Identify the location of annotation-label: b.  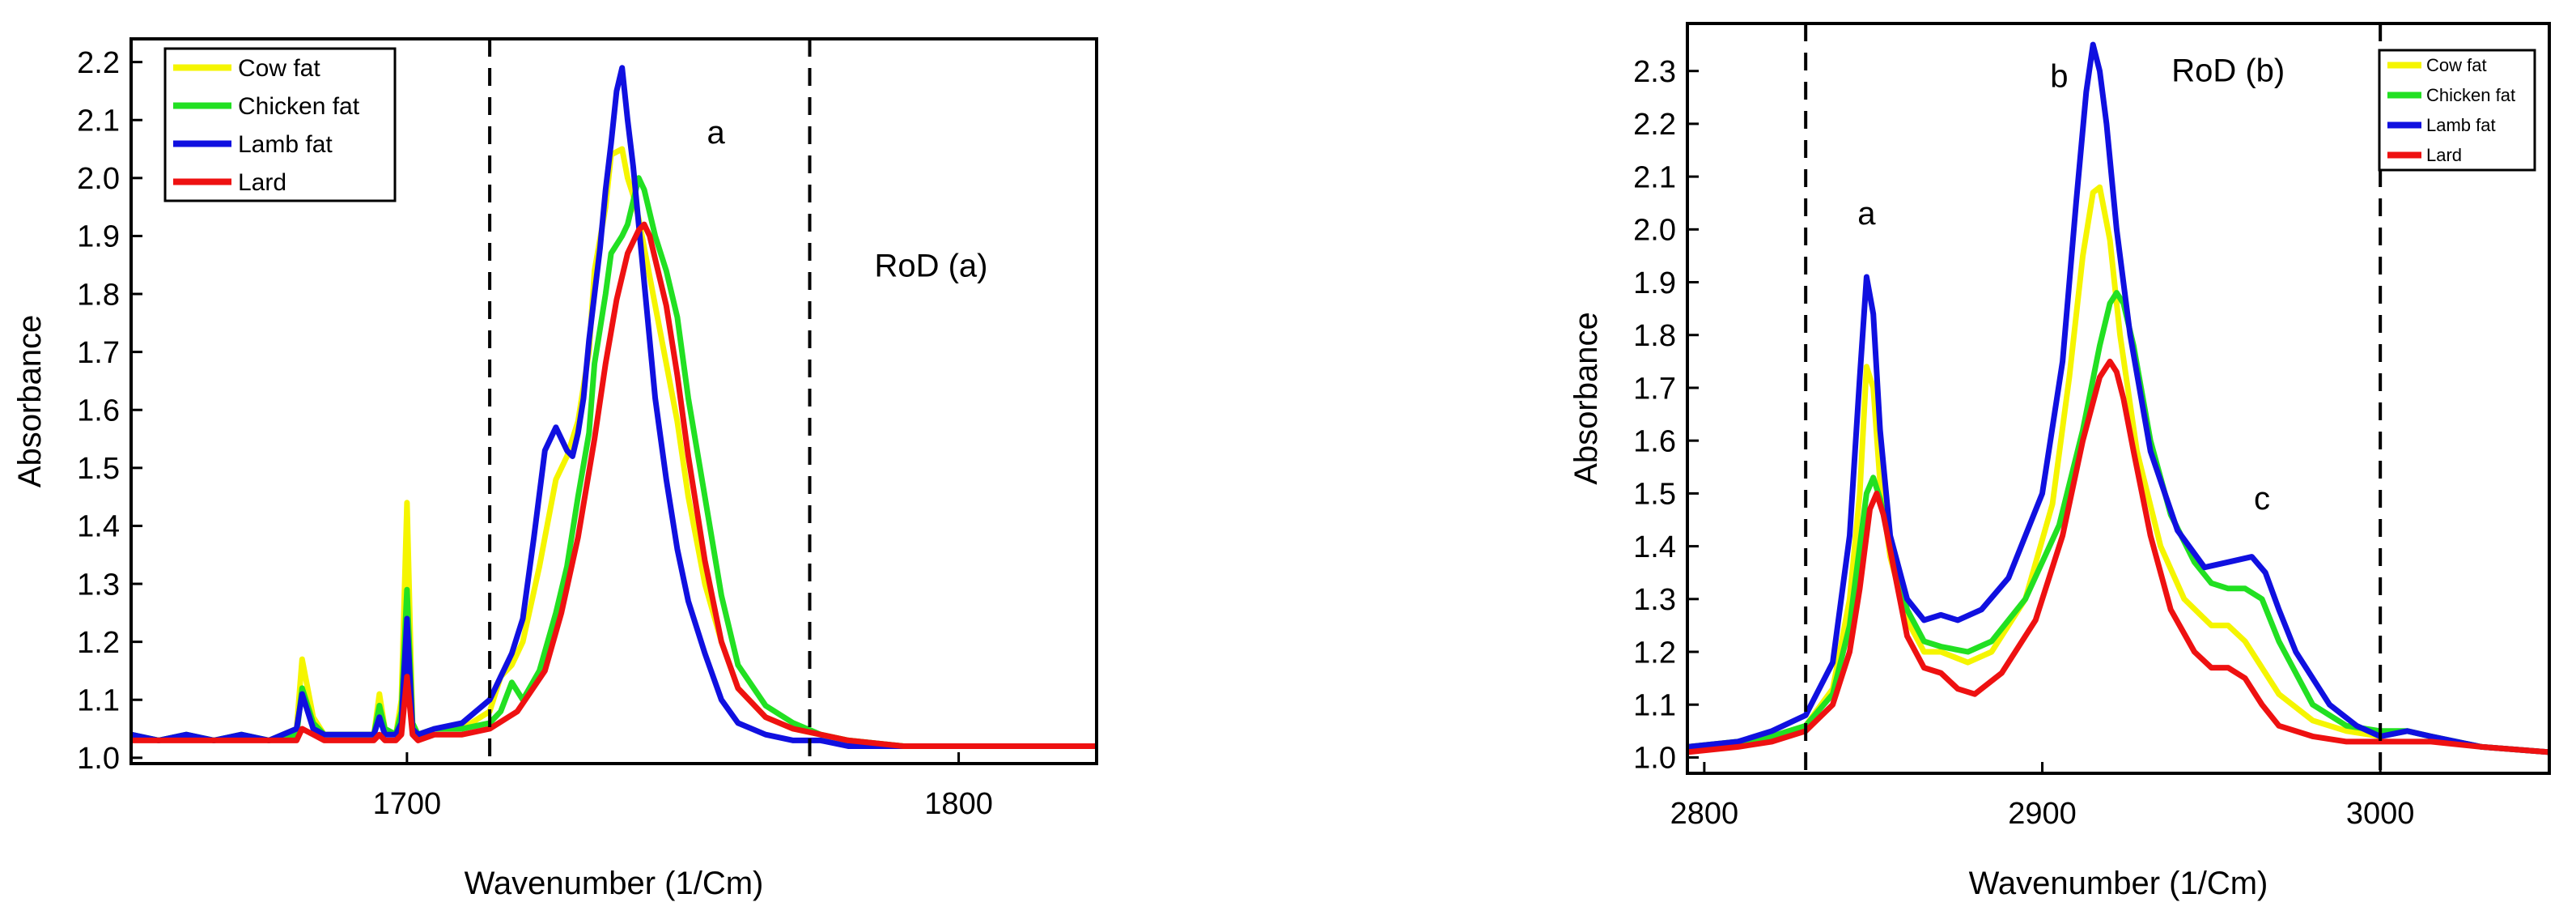
(2059, 76).